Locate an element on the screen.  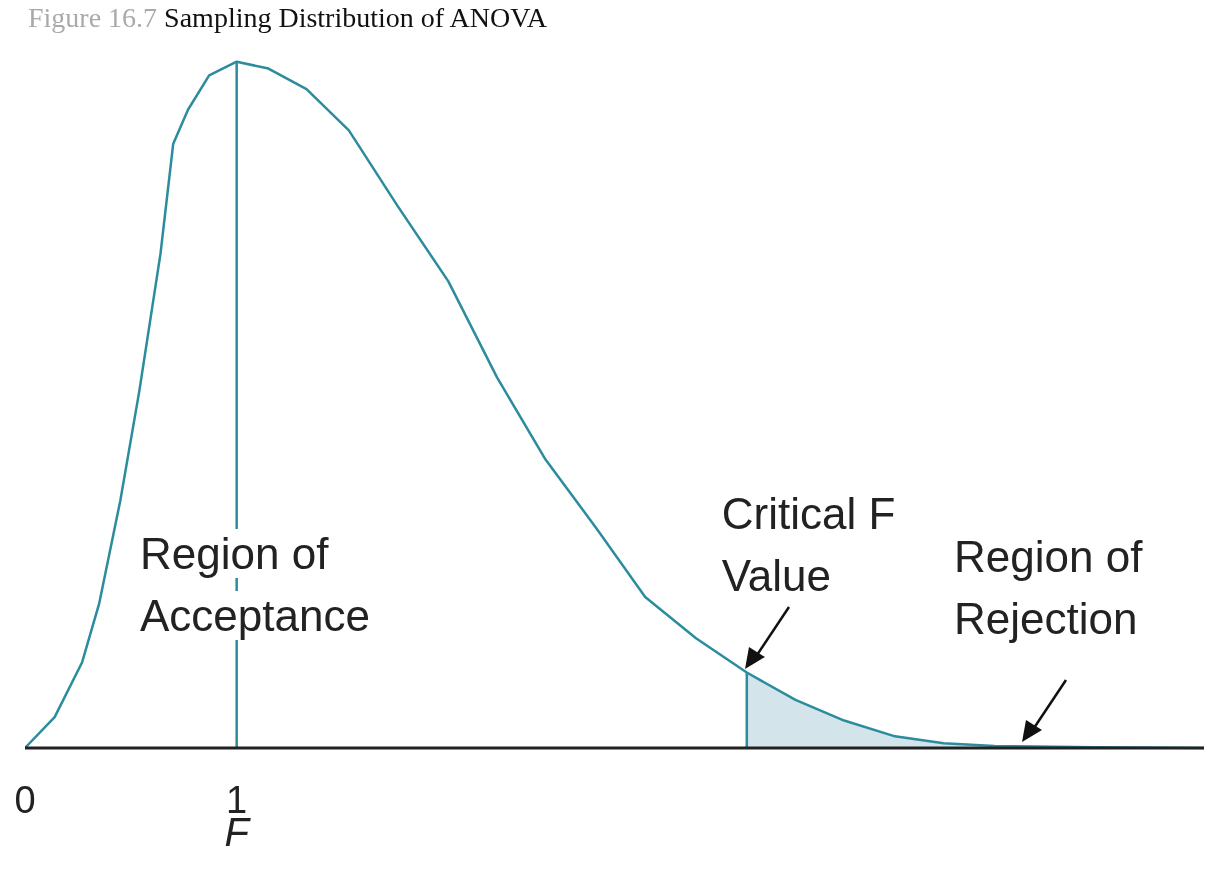
chart-title: Figure 16.7 Sampling Distribution of ANOVA is located at coordinates (288, 17).